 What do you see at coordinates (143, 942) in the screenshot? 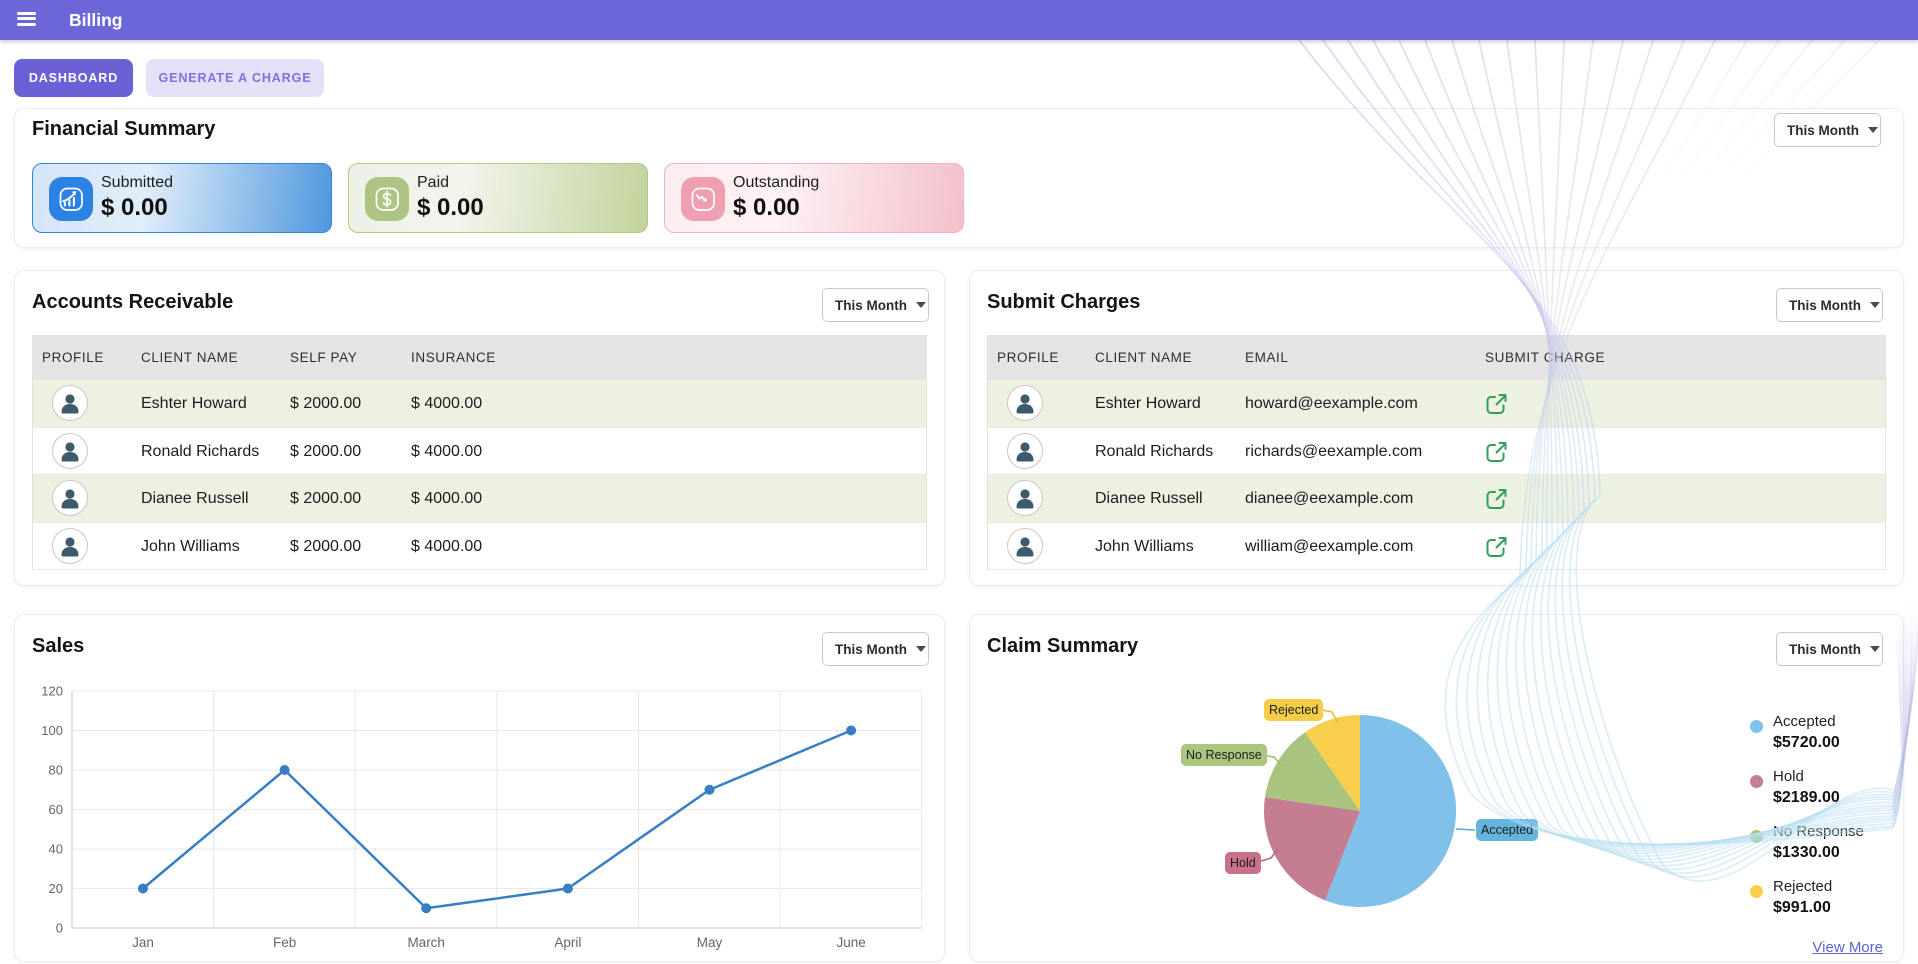
I see `svg-text: Jan` at bounding box center [143, 942].